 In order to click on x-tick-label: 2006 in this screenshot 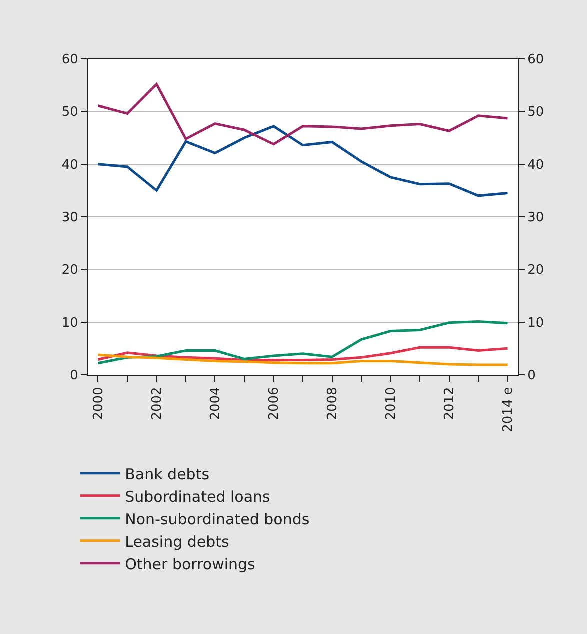, I will do `click(274, 403)`.